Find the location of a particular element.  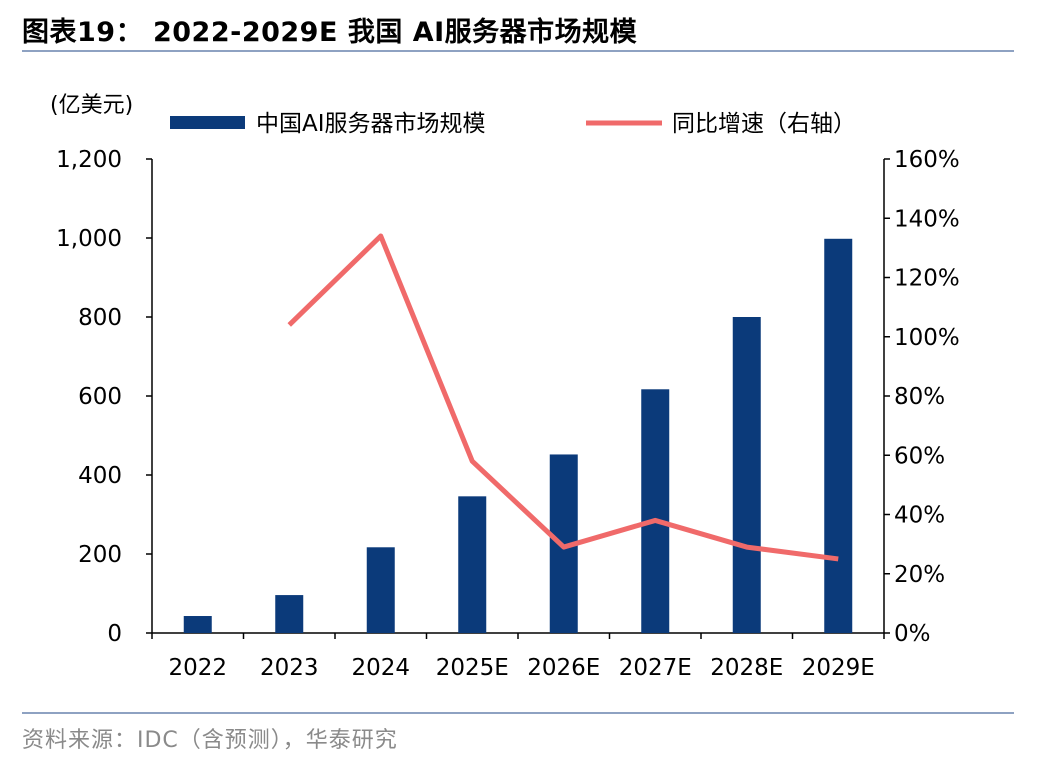

left-axis-tick-label: 800 is located at coordinates (100, 318).